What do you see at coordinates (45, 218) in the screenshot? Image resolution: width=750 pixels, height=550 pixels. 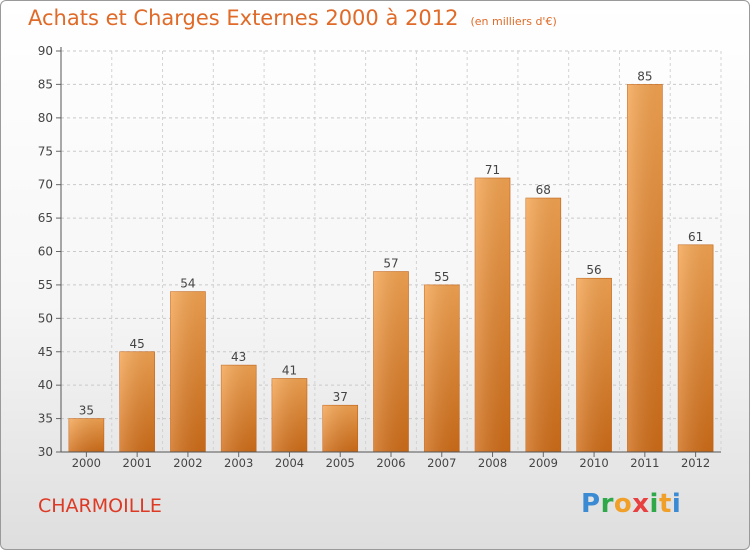 I see `y-tick-label: 65` at bounding box center [45, 218].